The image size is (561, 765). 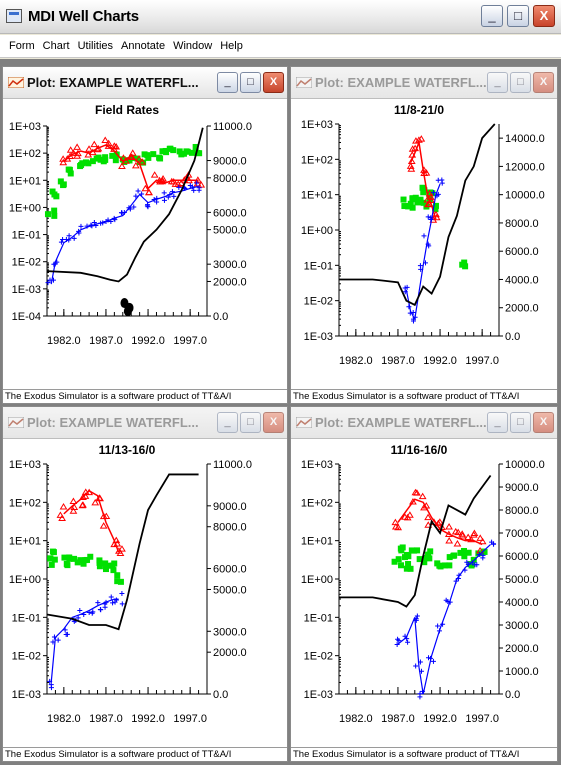 What do you see at coordinates (231, 46) in the screenshot?
I see `menu-help: Help` at bounding box center [231, 46].